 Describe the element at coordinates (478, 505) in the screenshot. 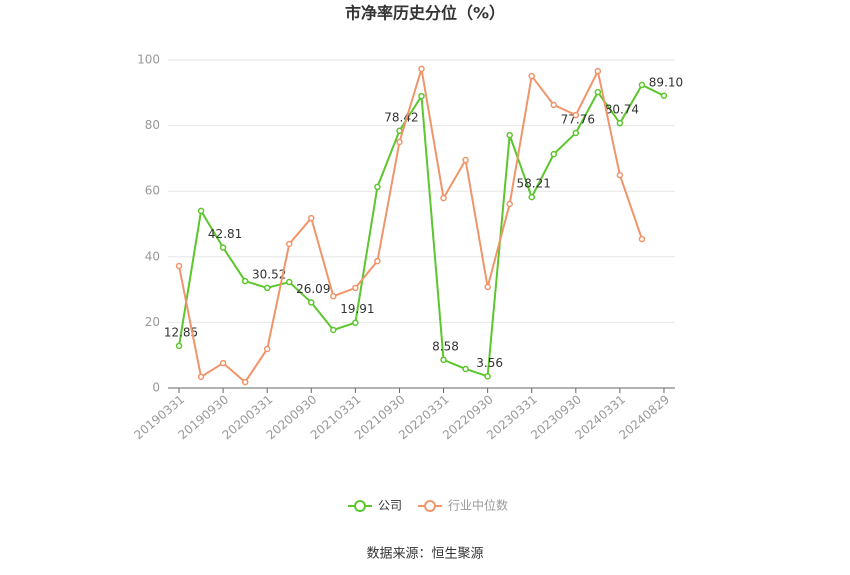

I see `legend-label: 行业中位数` at that location.